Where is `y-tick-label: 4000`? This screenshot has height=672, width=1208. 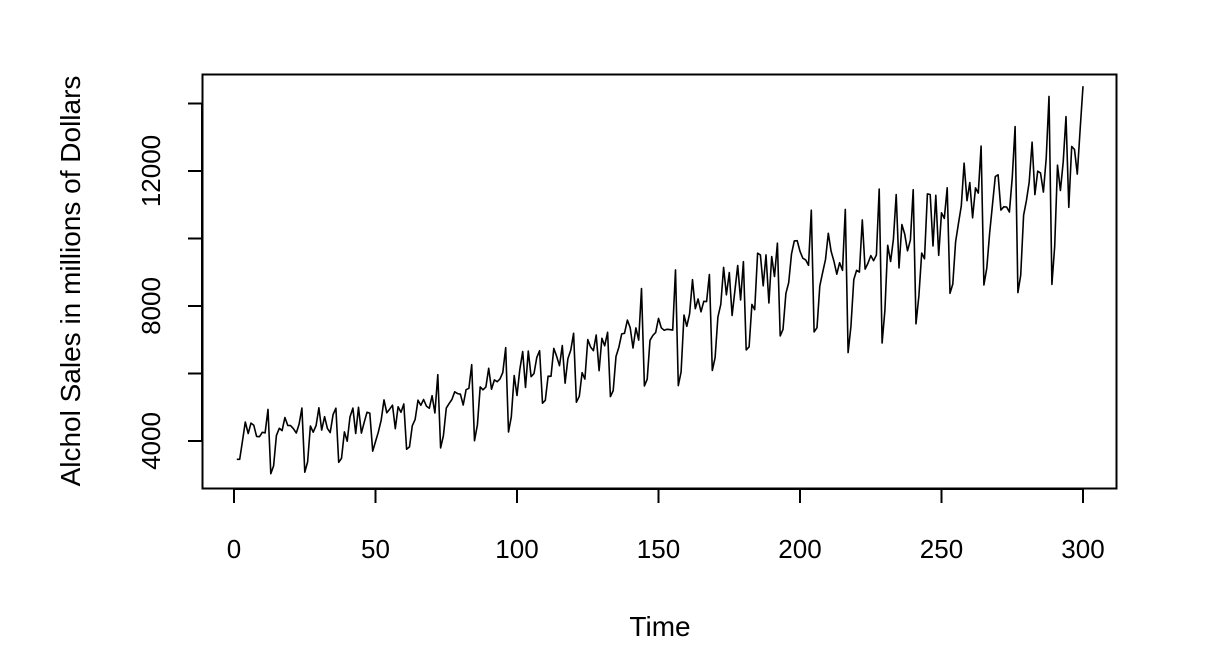 y-tick-label: 4000 is located at coordinates (151, 441).